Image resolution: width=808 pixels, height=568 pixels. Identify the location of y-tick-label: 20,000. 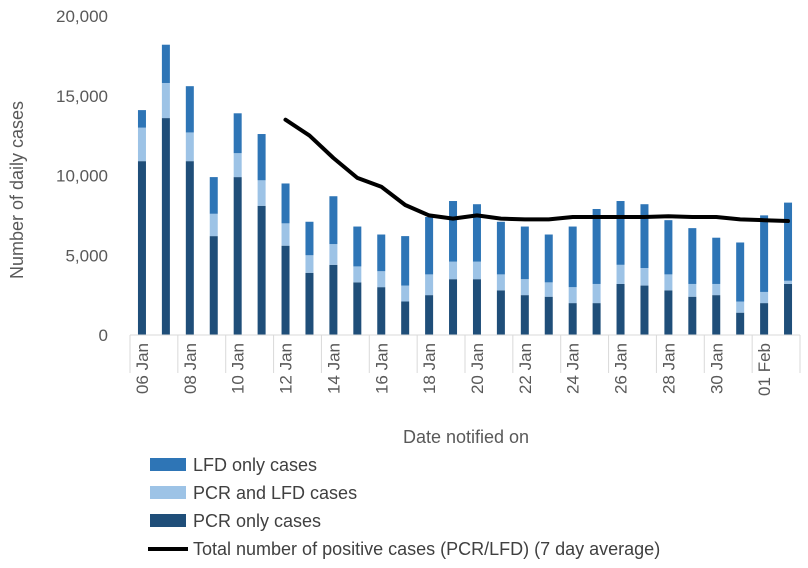
(82, 16).